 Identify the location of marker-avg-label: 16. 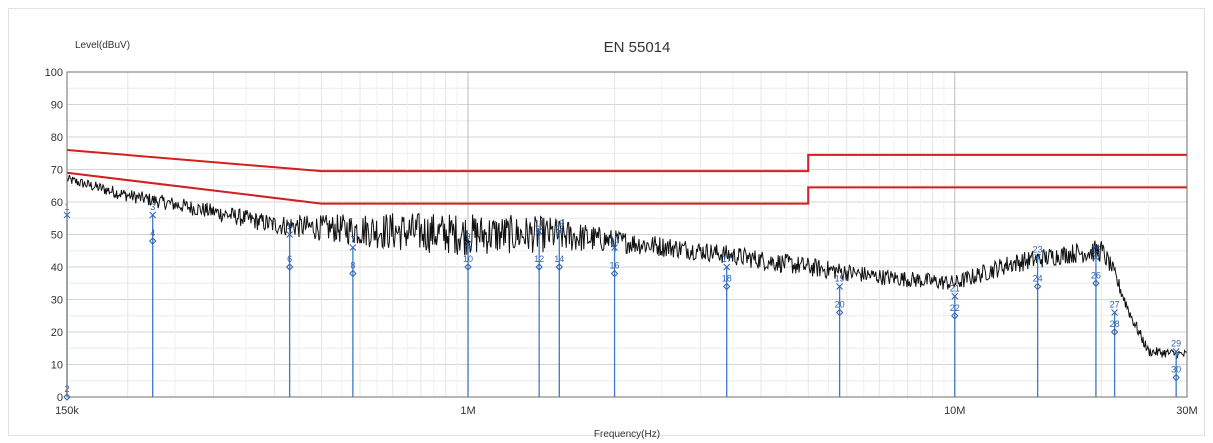
(615, 266).